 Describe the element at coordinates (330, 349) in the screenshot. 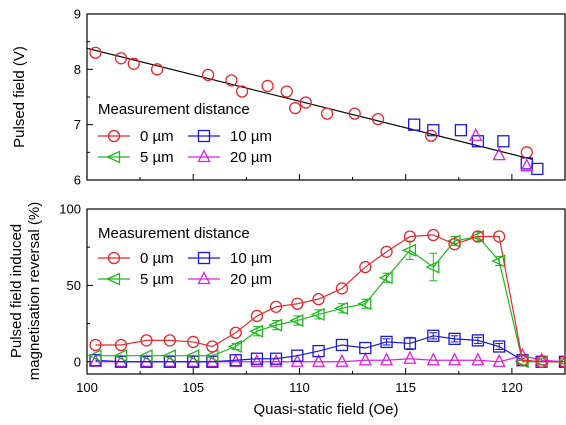

I see `series-line` at that location.